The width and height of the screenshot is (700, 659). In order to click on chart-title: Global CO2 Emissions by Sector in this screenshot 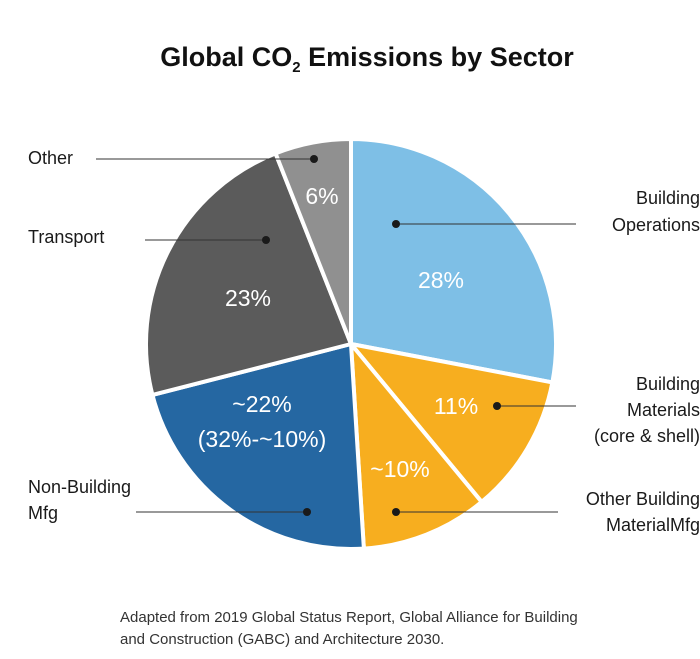, I will do `click(350, 59)`.